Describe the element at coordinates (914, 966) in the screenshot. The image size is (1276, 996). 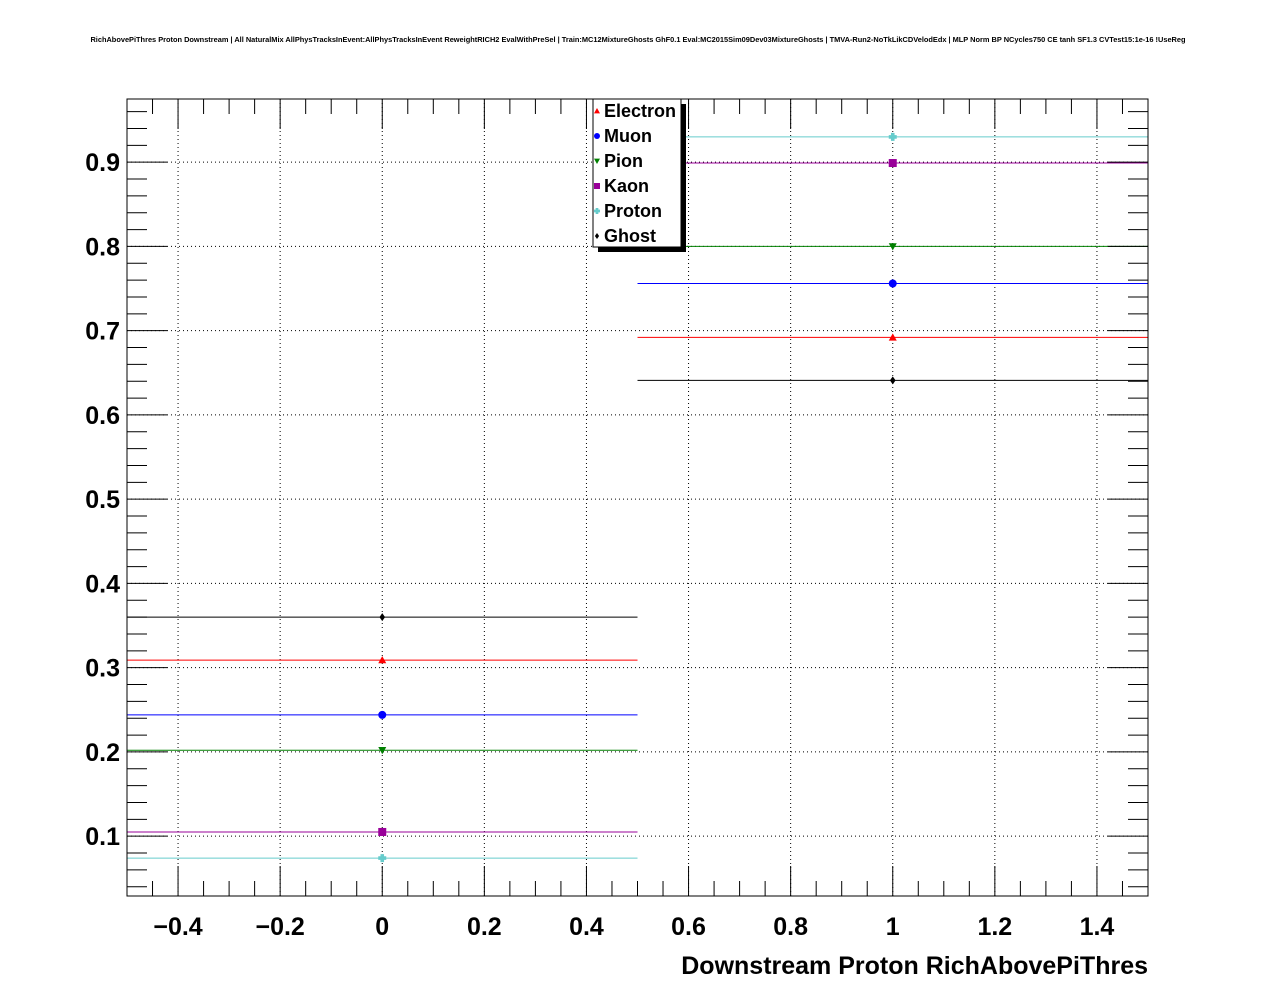
I see `x-axis-title: Downstream Proton RichAbovePiThres` at that location.